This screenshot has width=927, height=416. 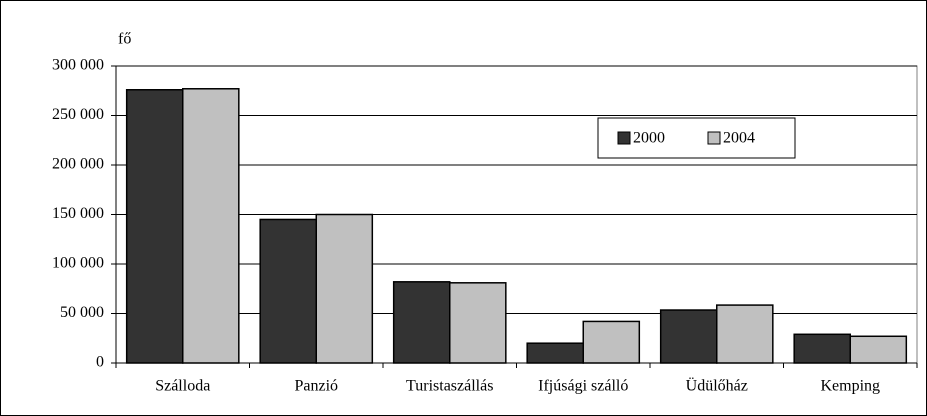 I want to click on x-tick-label: Szálloda, so click(x=182, y=386).